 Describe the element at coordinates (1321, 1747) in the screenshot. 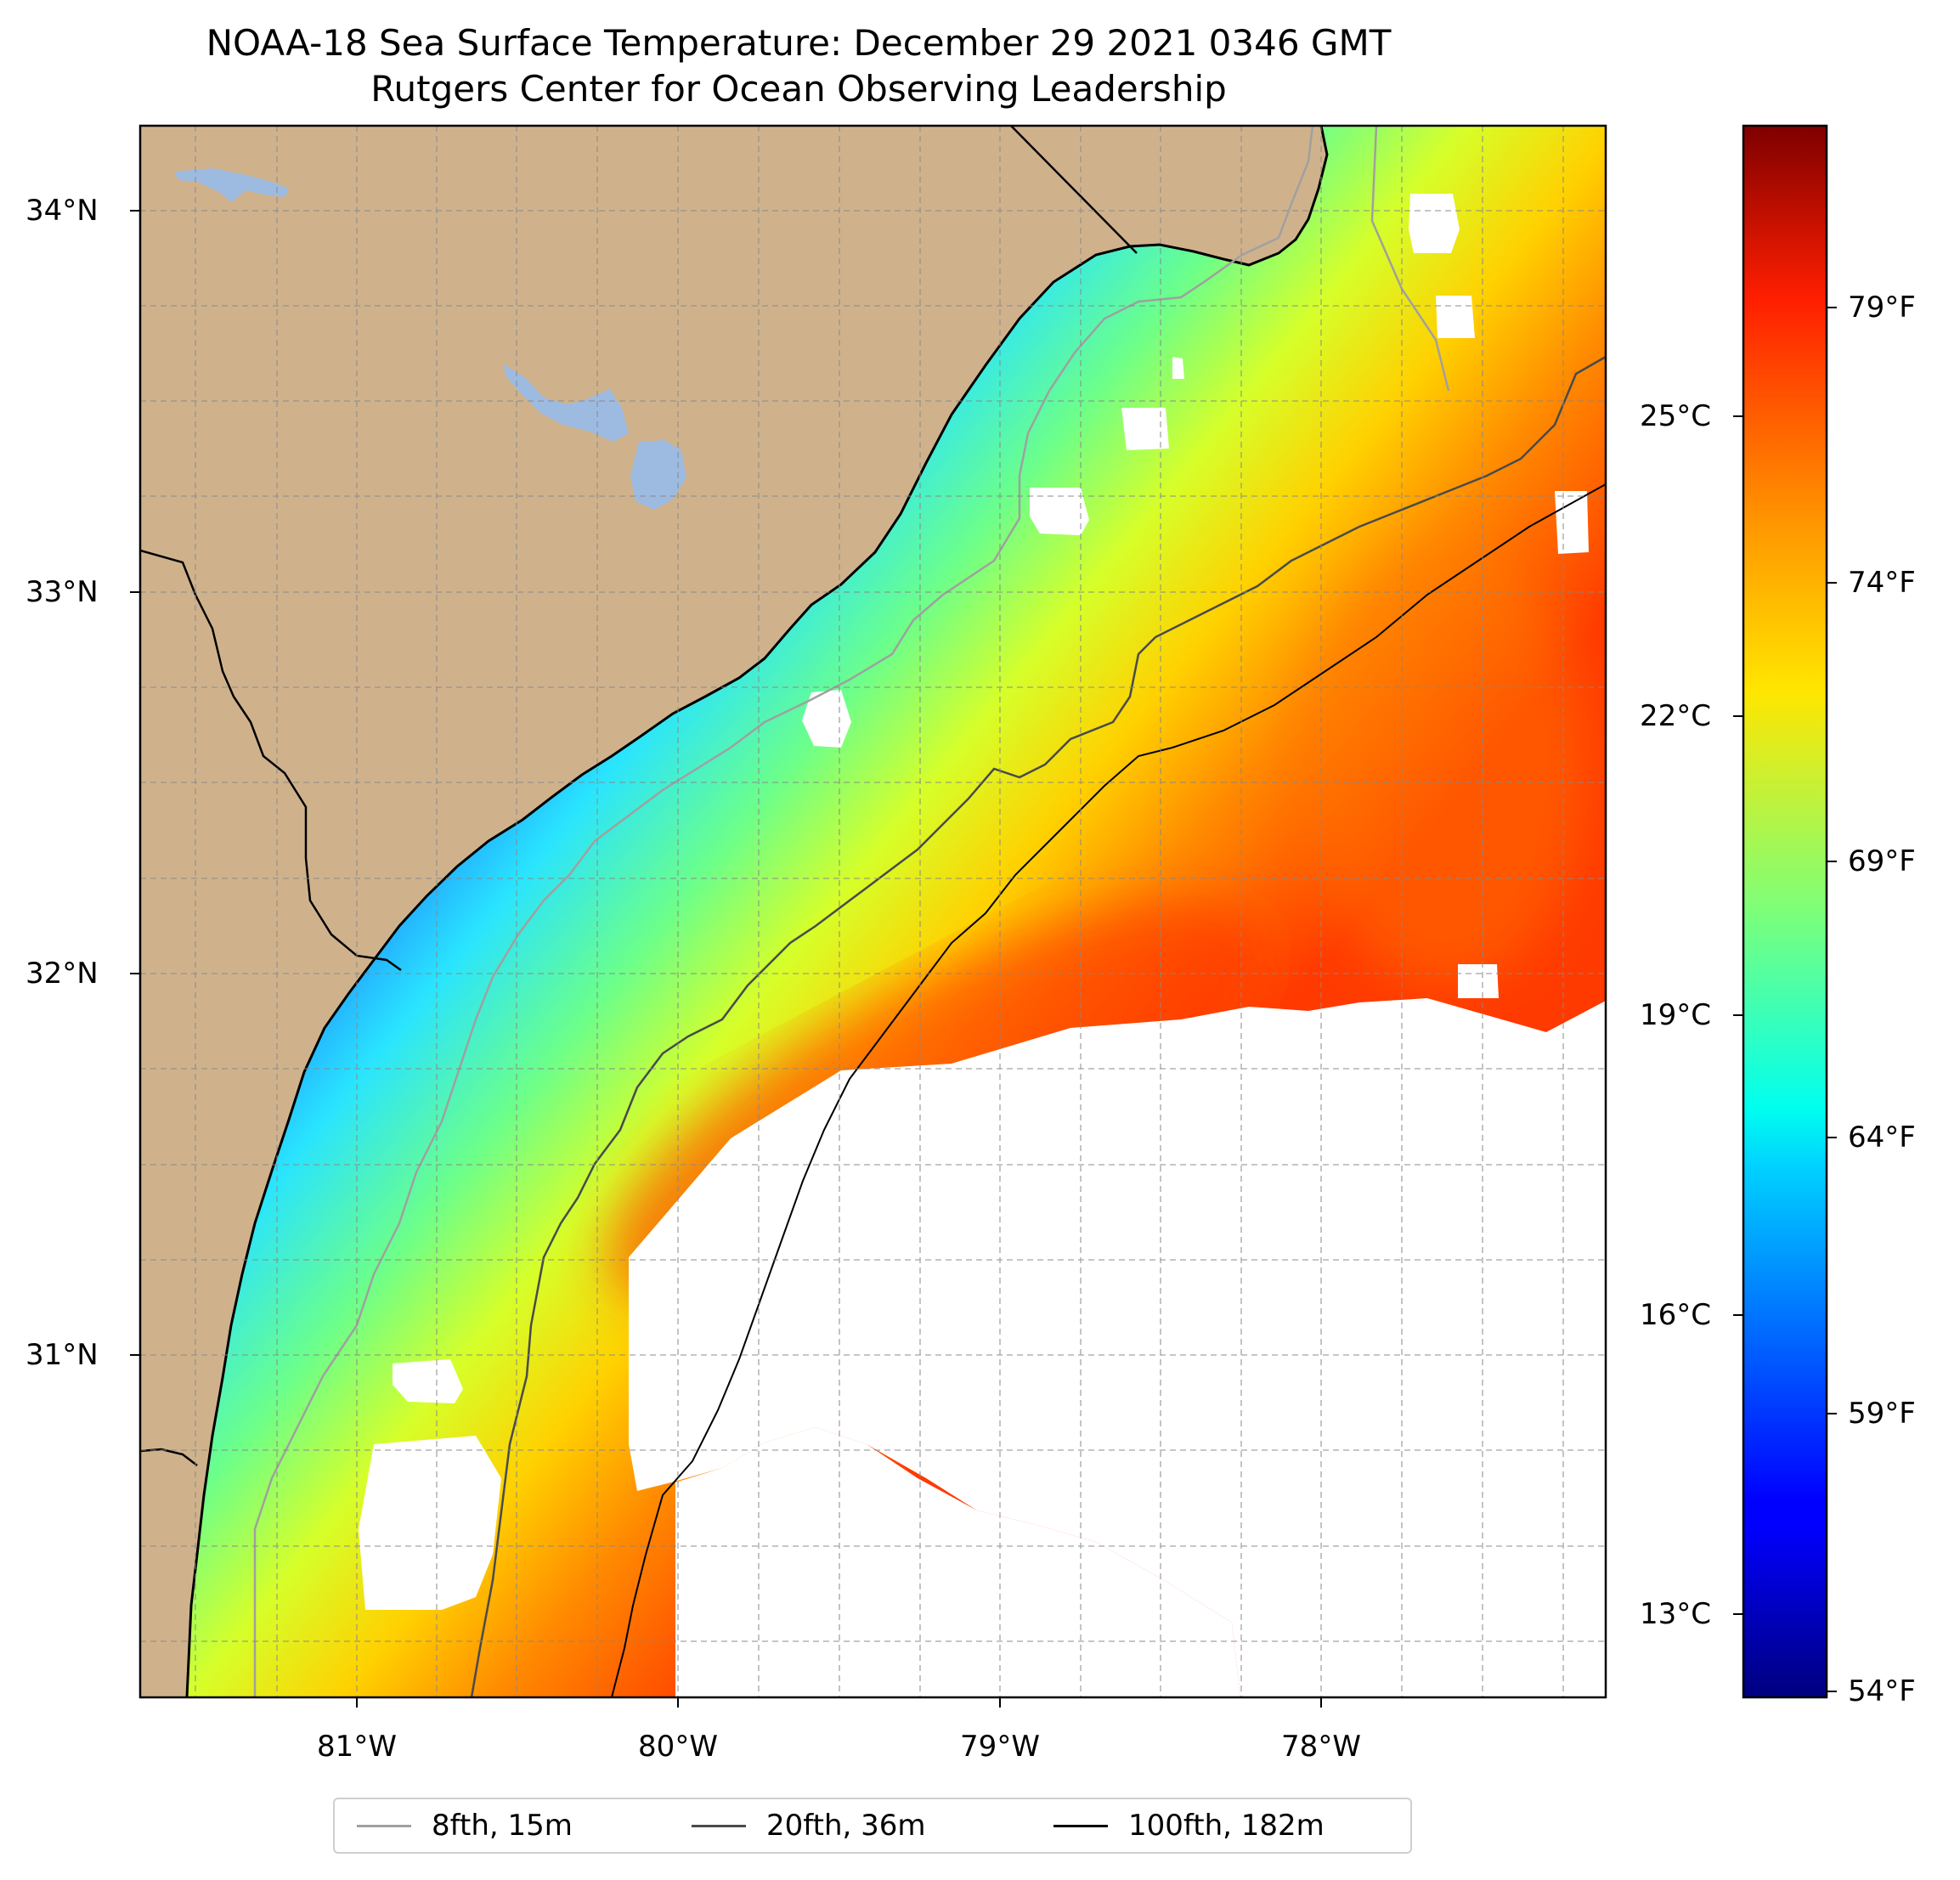

I see `x-tick-label-78w: 78°W` at that location.